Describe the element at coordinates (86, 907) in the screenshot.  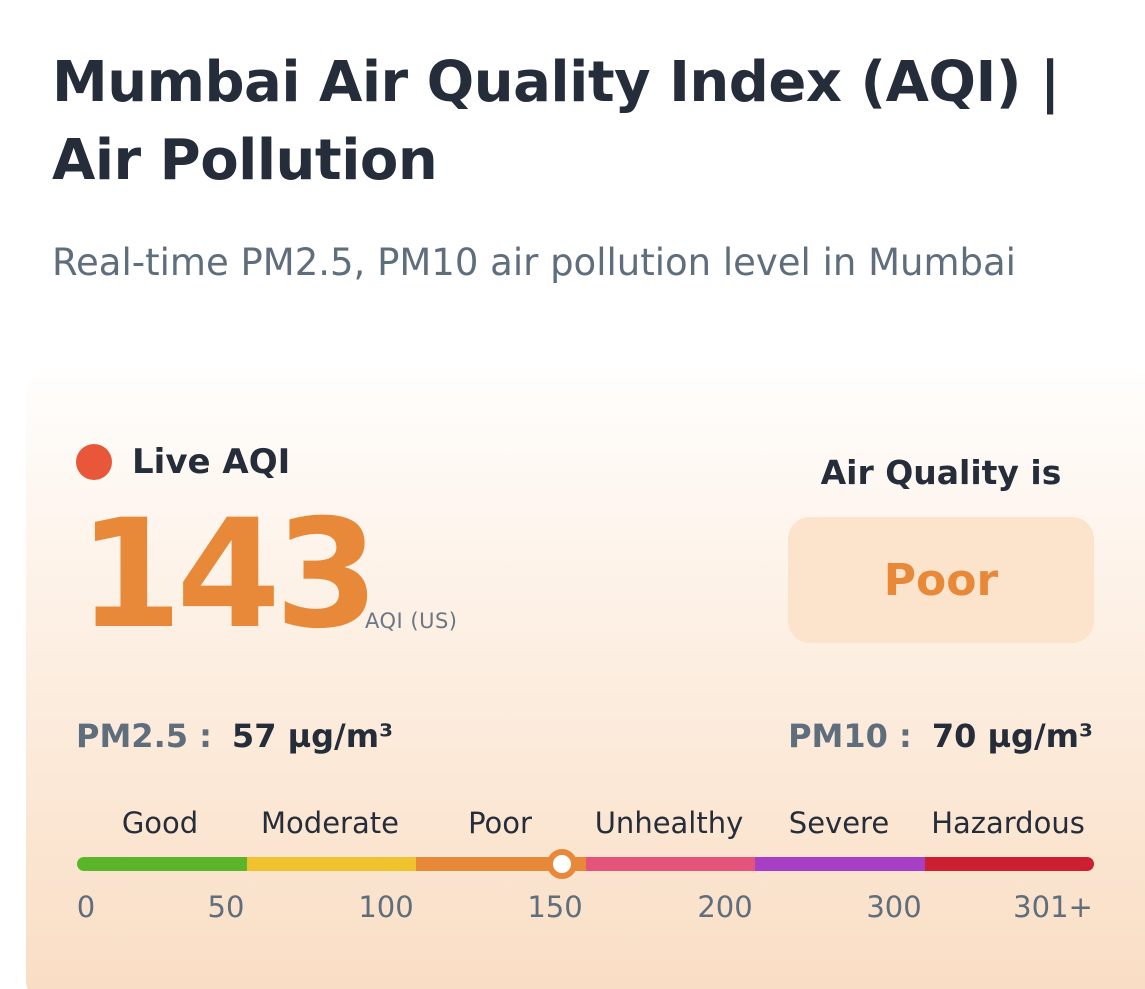
I see `scale-tick: 0` at that location.